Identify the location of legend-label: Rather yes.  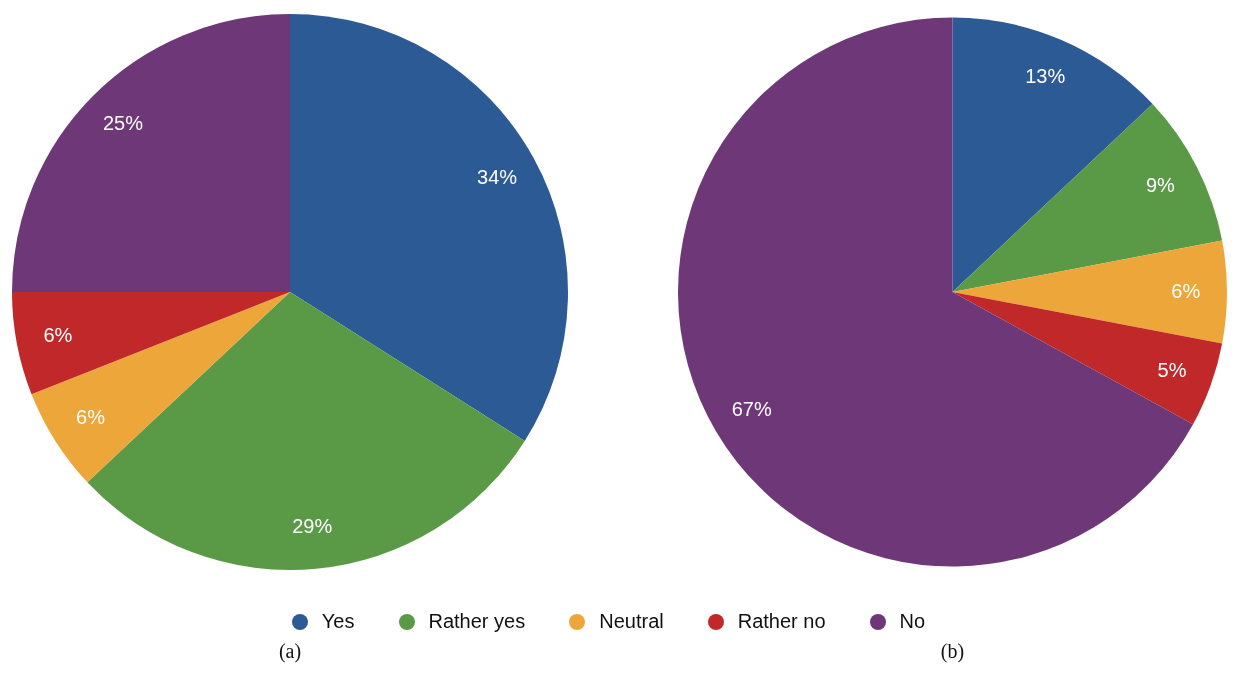
(477, 621).